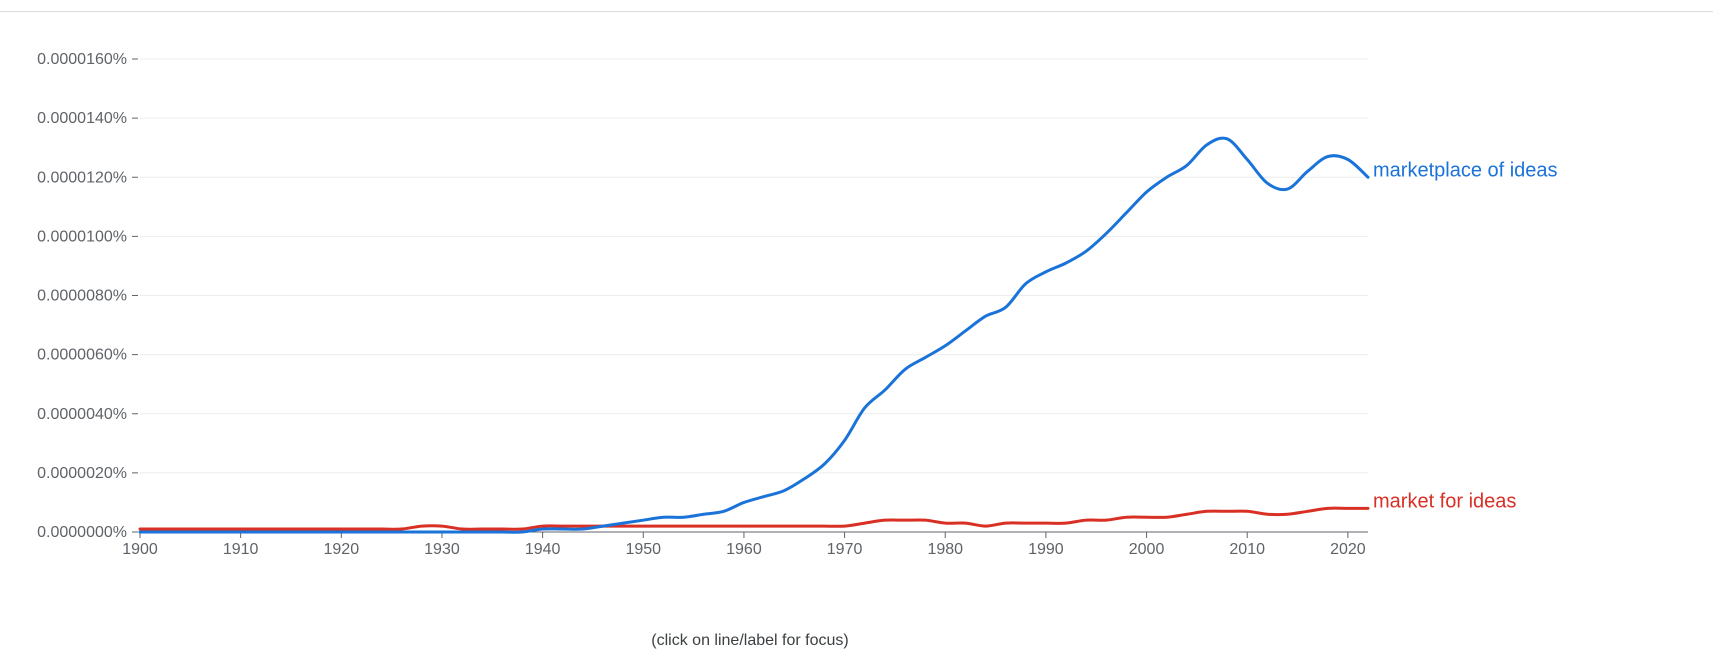 This screenshot has width=1713, height=663. I want to click on x-tick-label: 1910, so click(241, 549).